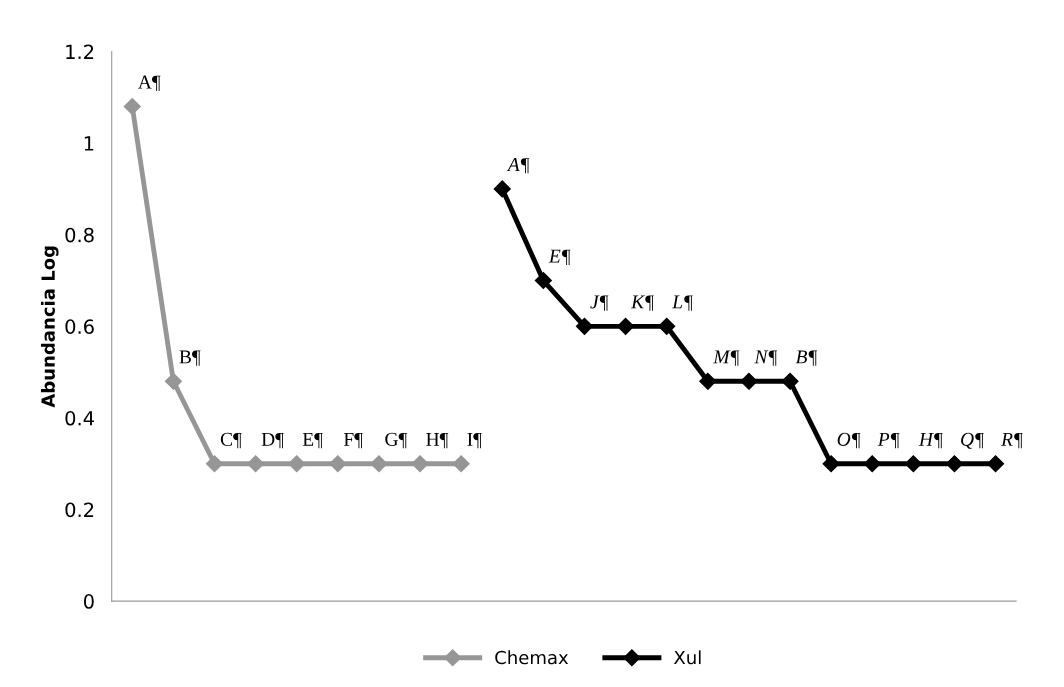 The width and height of the screenshot is (1064, 687). I want to click on y-axis-title: Abundancia Log, so click(49, 327).